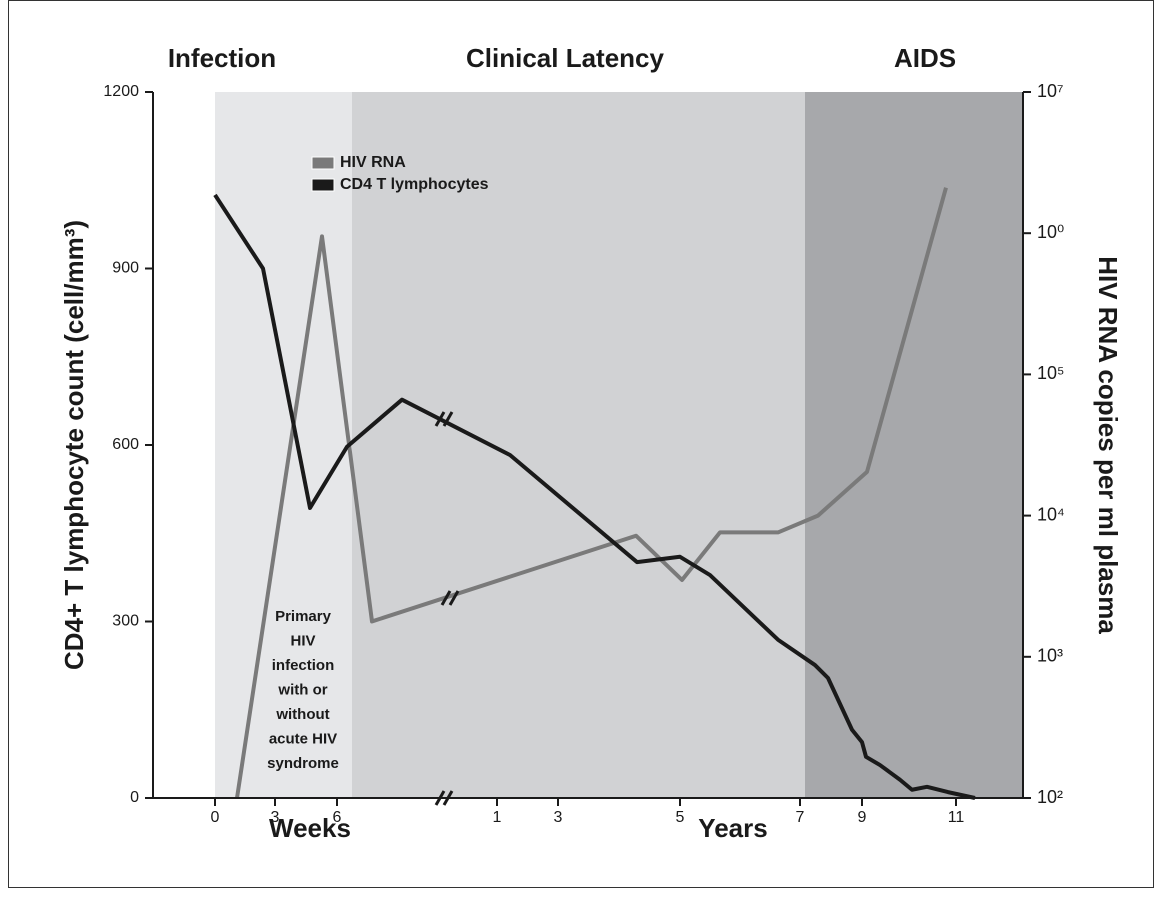 The image size is (1155, 901). I want to click on y-tick-label: 600, so click(125, 444).